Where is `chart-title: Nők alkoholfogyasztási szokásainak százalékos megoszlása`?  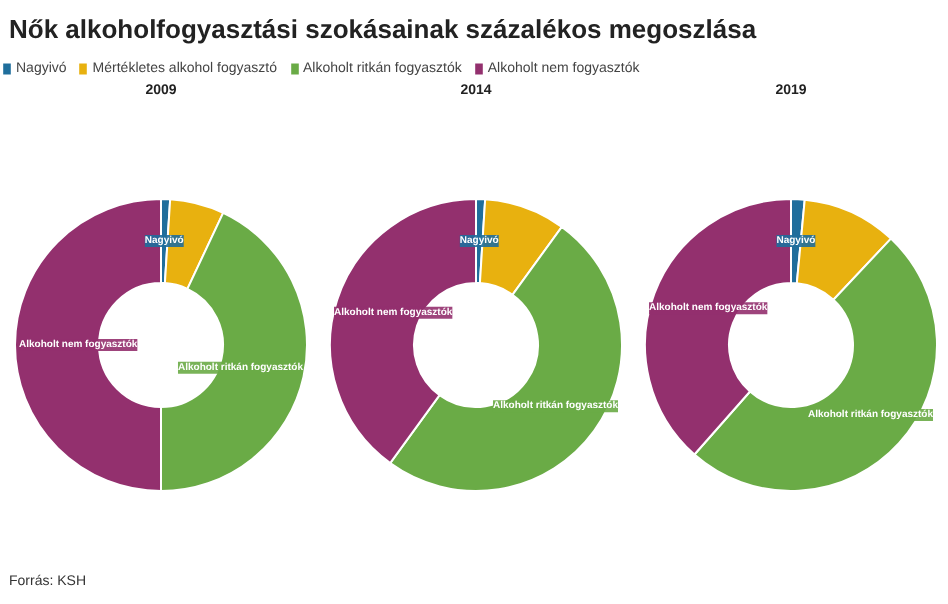 chart-title: Nők alkoholfogyasztási szokásainak százalékos megoszlása is located at coordinates (383, 29).